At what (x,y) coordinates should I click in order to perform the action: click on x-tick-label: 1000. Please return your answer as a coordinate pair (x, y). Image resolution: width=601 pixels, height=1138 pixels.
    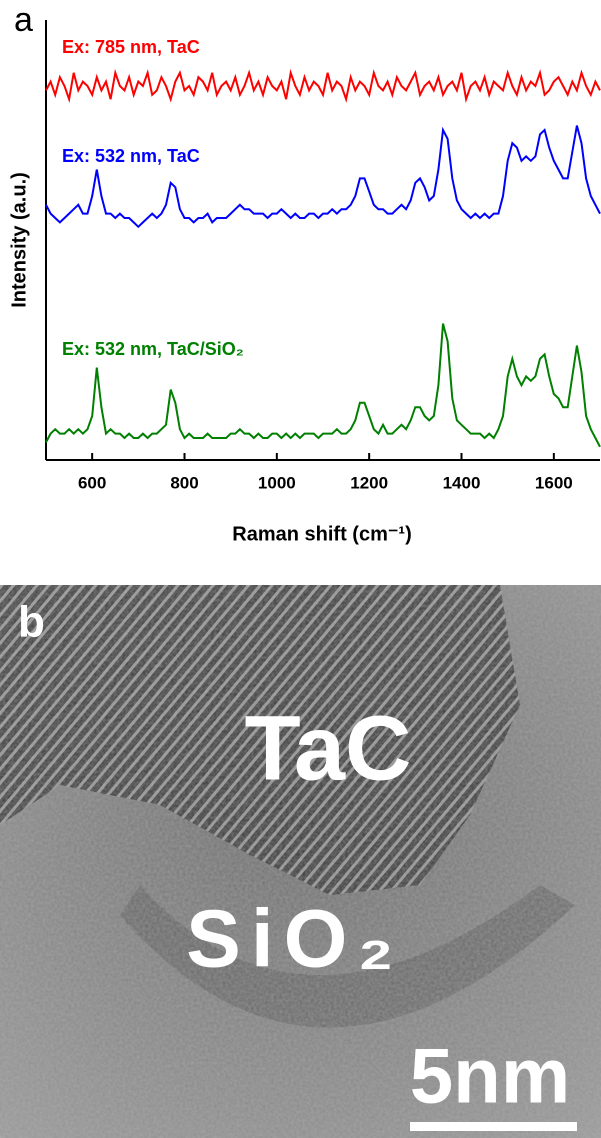
    Looking at the image, I should click on (277, 482).